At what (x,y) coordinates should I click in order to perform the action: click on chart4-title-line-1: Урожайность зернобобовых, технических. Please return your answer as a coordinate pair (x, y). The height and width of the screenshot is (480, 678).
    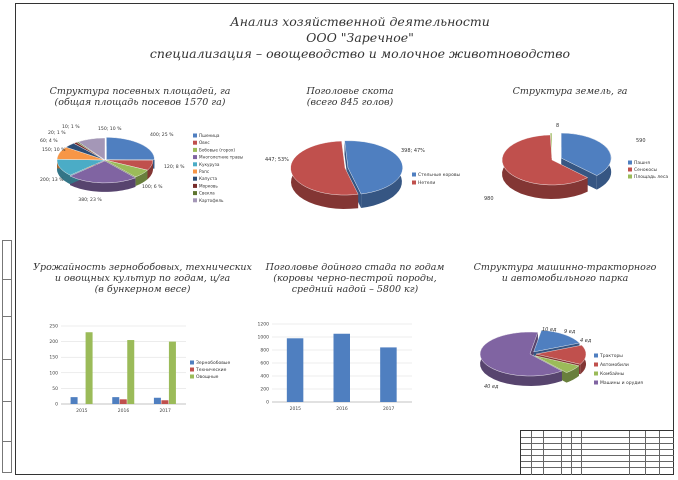
    Looking at the image, I should click on (142, 267).